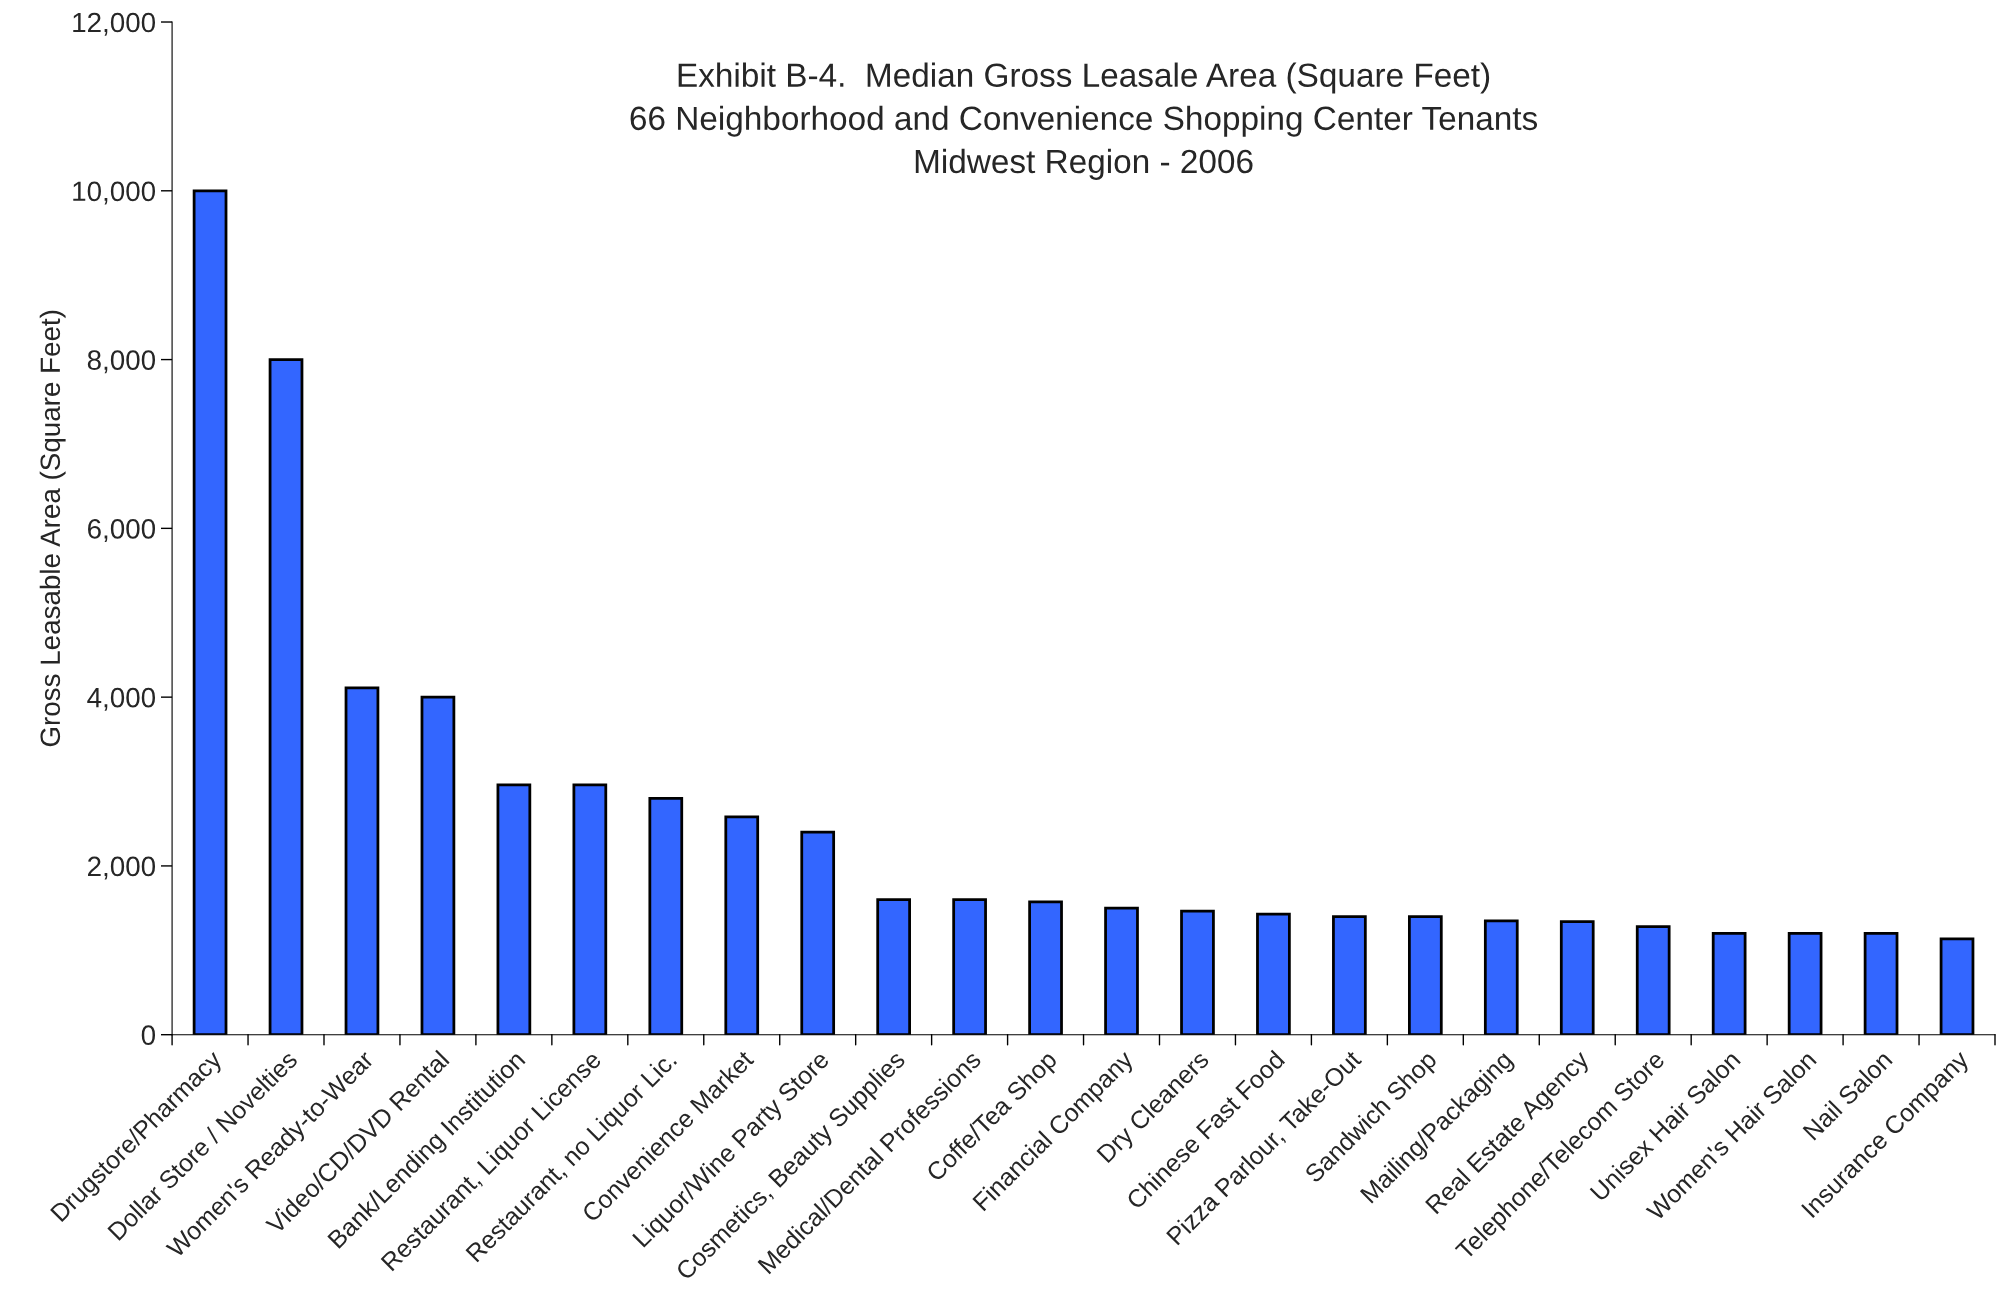 This screenshot has height=1295, width=2001. Describe the element at coordinates (114, 24) in the screenshot. I see `y-tick-label: 12,000` at that location.